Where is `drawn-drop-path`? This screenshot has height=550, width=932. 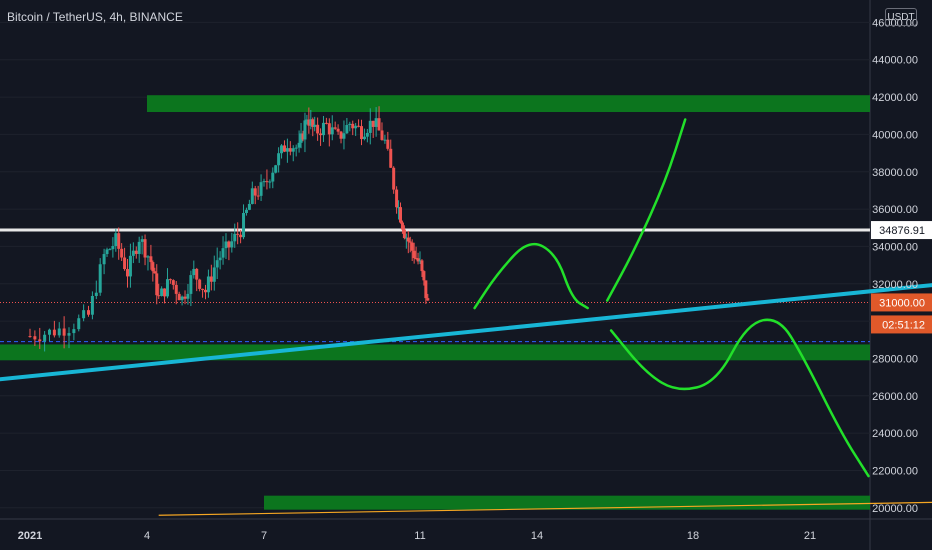 drawn-drop-path is located at coordinates (739, 398).